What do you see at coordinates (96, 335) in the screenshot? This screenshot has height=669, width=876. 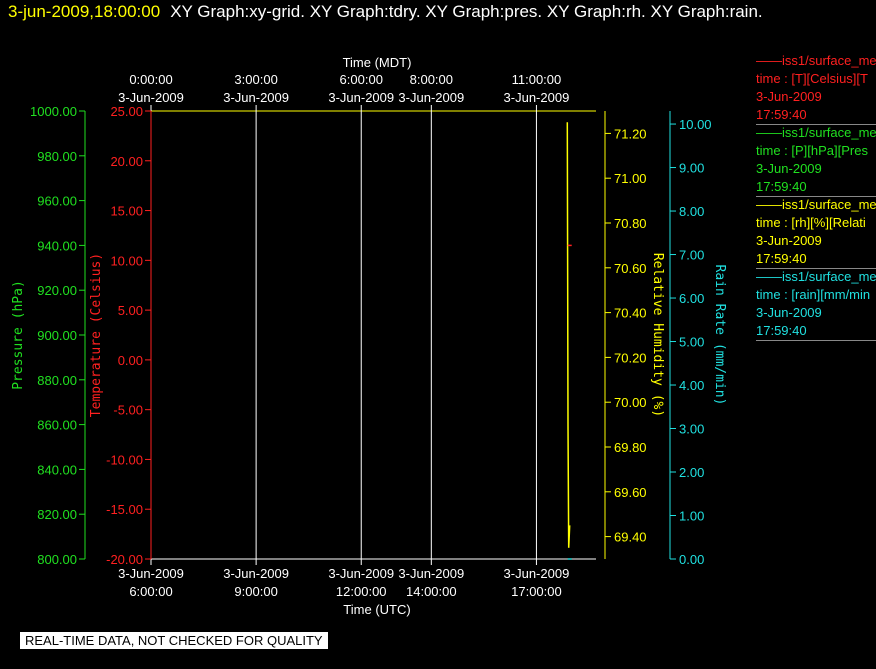 I see `temperature-axis-title: Temperature (Celsius)` at bounding box center [96, 335].